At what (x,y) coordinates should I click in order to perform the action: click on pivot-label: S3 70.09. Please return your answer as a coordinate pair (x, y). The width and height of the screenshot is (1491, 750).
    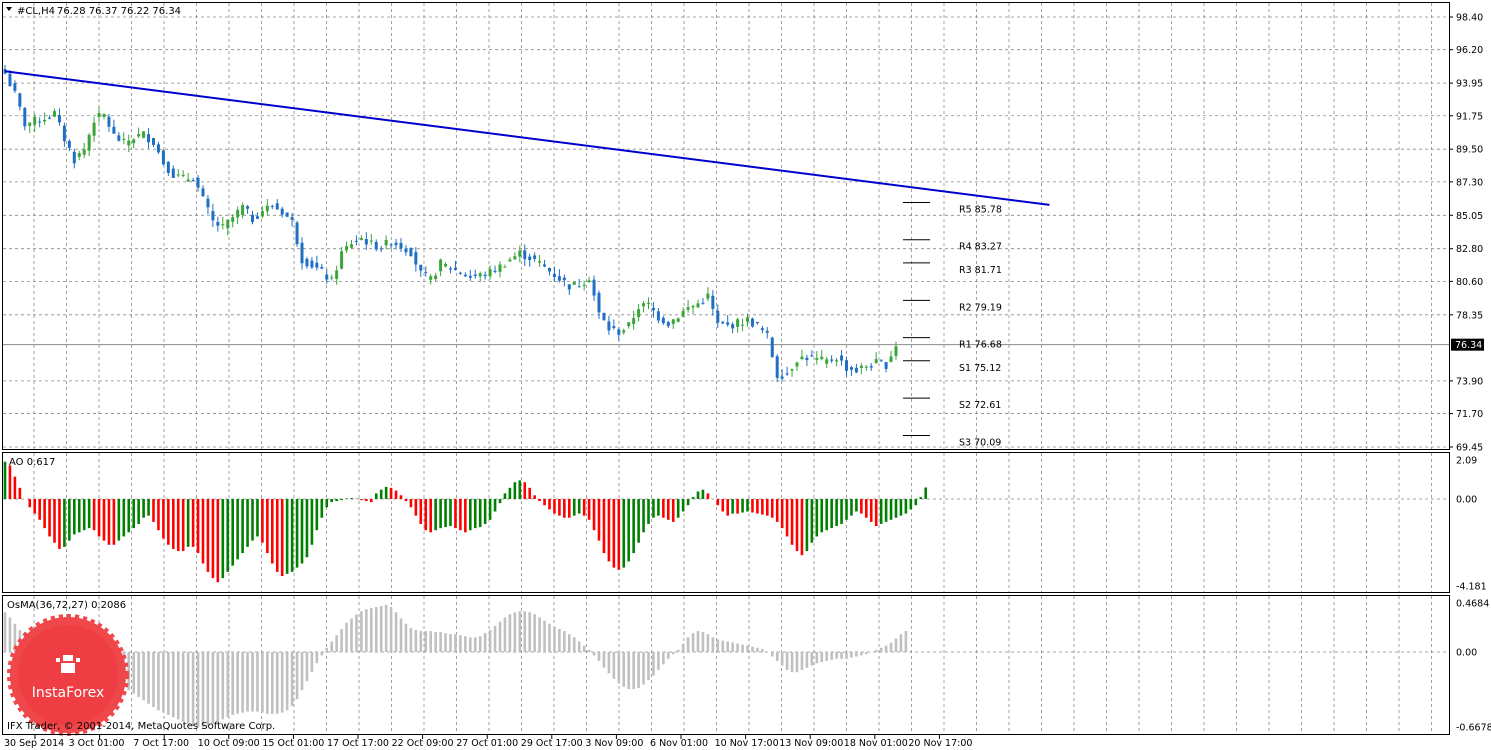
    Looking at the image, I should click on (980, 442).